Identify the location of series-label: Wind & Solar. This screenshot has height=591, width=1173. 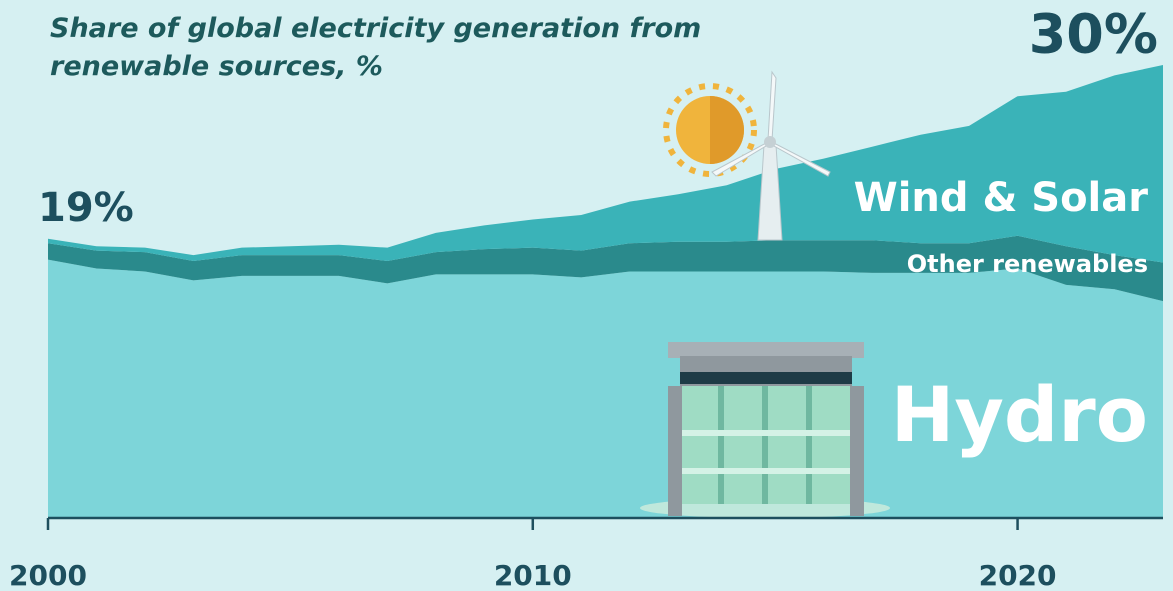
(1001, 198).